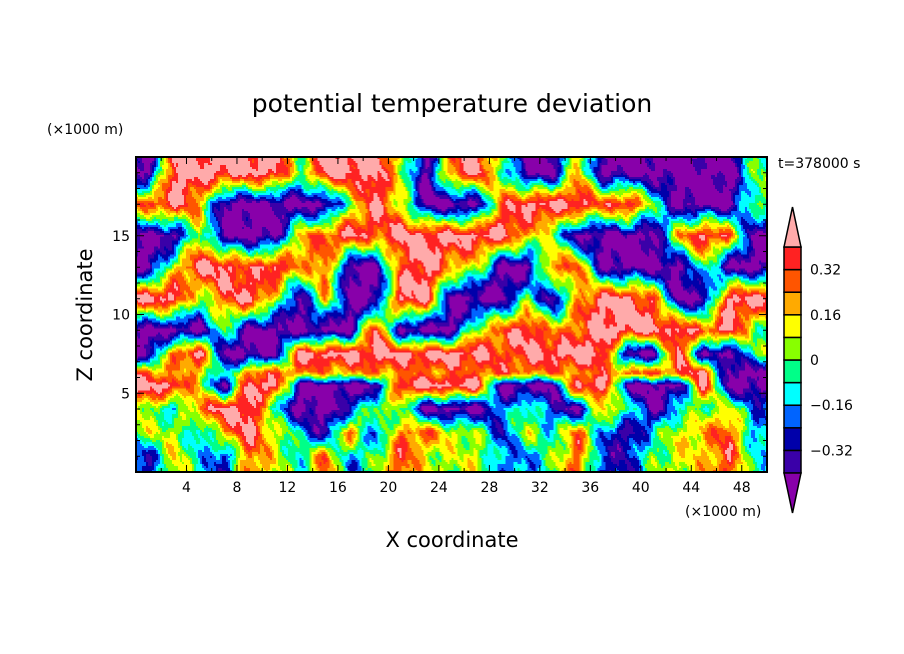  Describe the element at coordinates (831, 406) in the screenshot. I see `colorbar-tick-label: −0.16` at that location.